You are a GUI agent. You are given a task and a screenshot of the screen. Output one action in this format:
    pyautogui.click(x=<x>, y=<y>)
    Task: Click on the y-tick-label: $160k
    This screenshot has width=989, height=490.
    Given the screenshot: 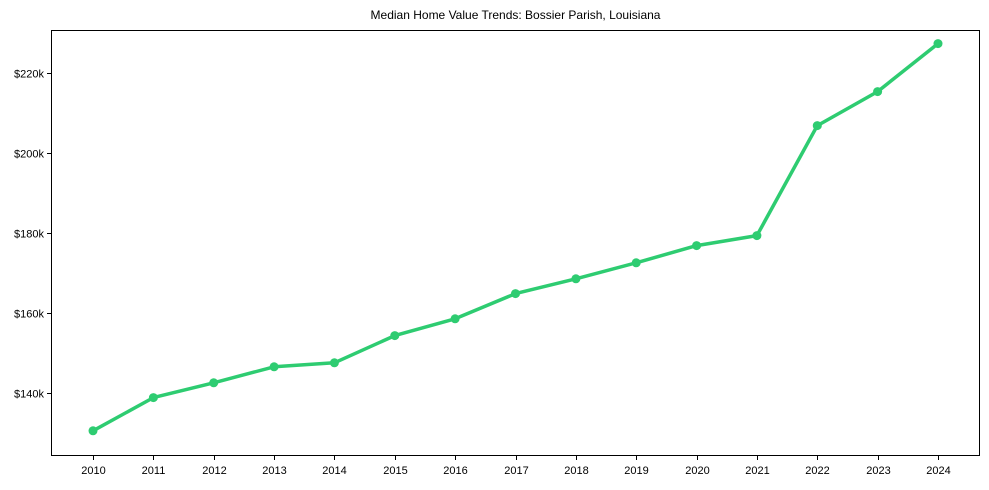 What is the action you would take?
    pyautogui.click(x=29, y=315)
    